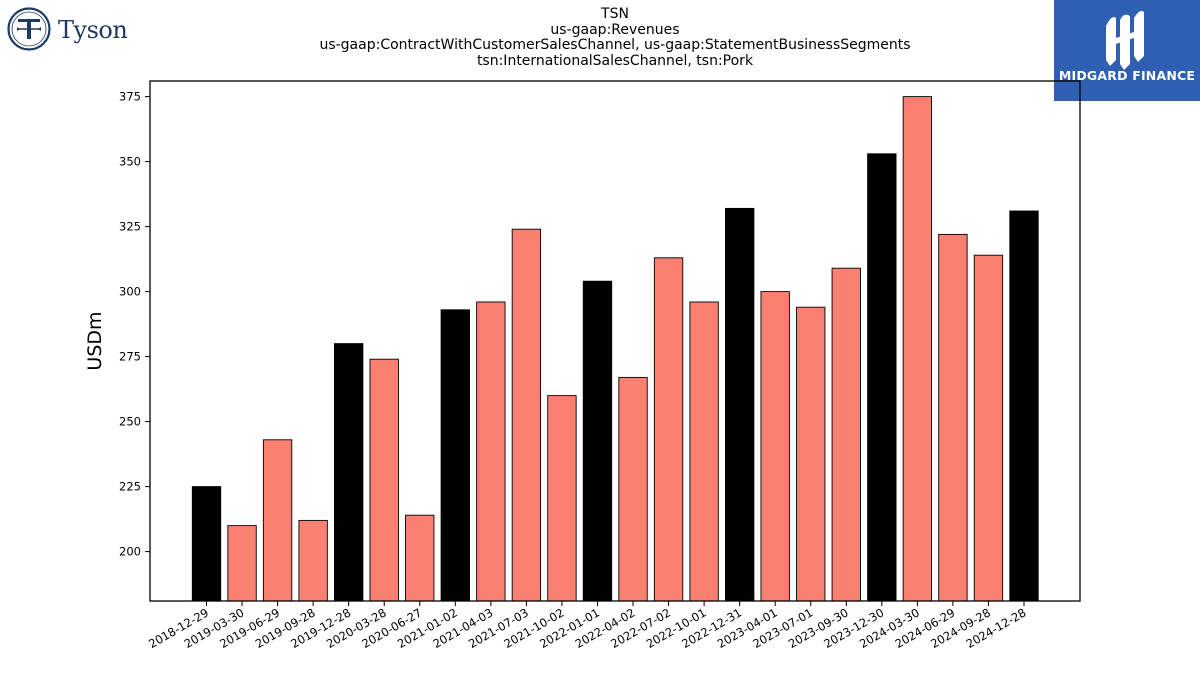 This screenshot has width=1200, height=675. What do you see at coordinates (130, 357) in the screenshot?
I see `y-tick-label: 275` at bounding box center [130, 357].